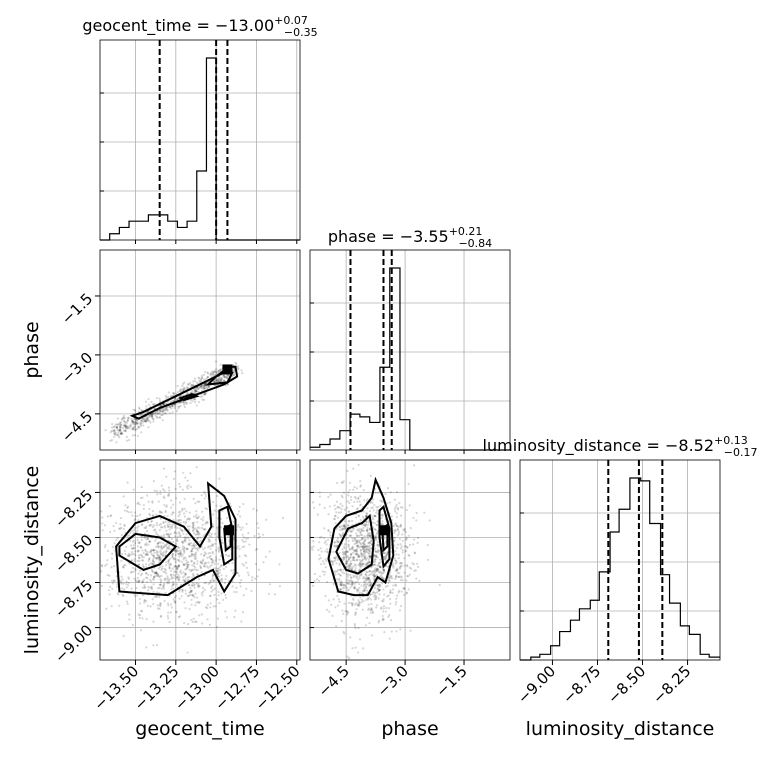 The width and height of the screenshot is (760, 760). Describe the element at coordinates (410, 350) in the screenshot. I see `hist-panel-phase` at that location.